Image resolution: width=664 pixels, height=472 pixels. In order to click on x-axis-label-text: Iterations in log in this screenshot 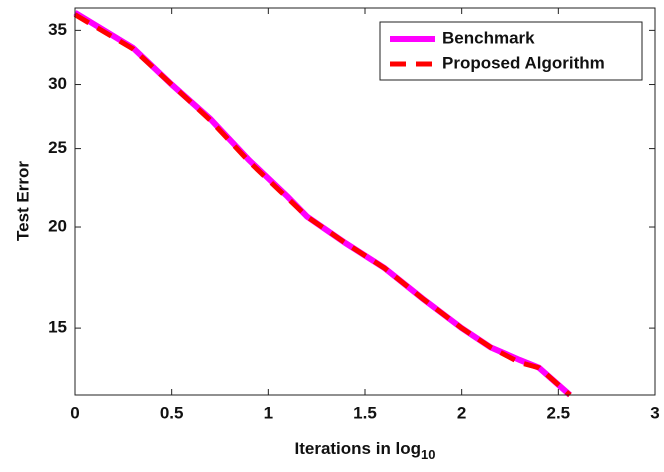, I will do `click(357, 448)`.